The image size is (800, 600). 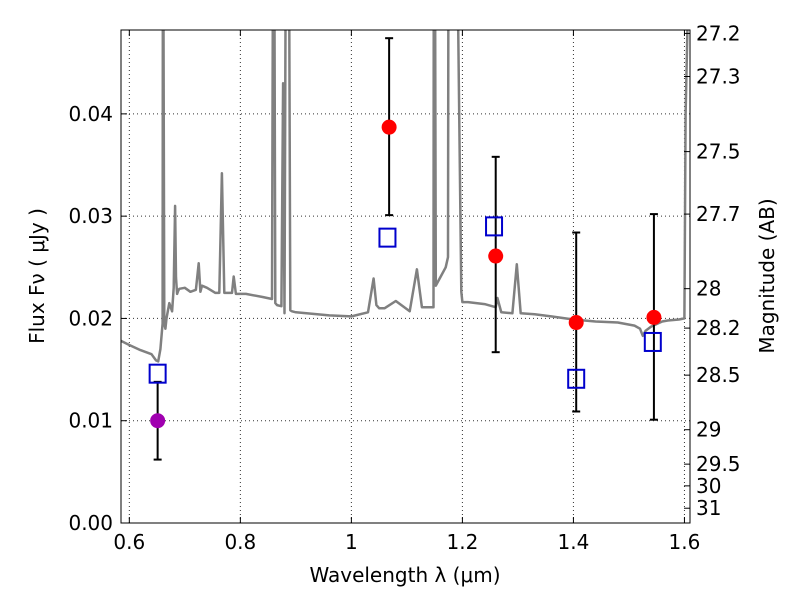 I want to click on right-tick-label: 30, so click(x=708, y=486).